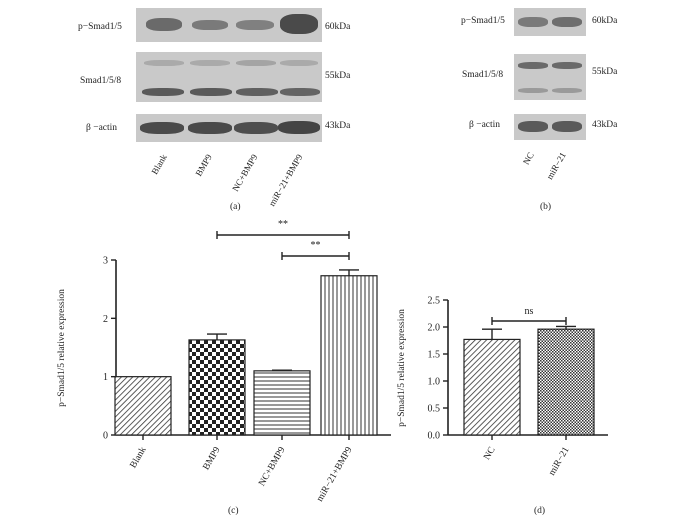 The width and height of the screenshot is (700, 524). Describe the element at coordinates (105, 319) in the screenshot. I see `y-tick-label: 2` at that location.